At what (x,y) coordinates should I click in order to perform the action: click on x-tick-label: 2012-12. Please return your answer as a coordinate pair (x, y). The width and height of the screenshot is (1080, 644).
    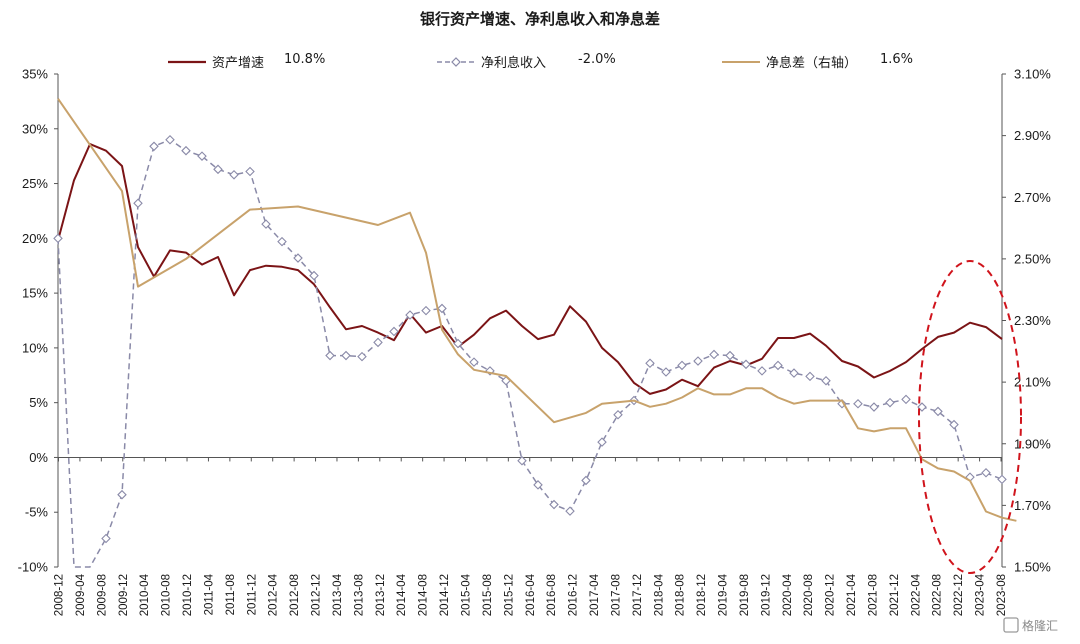
    Looking at the image, I should click on (317, 595).